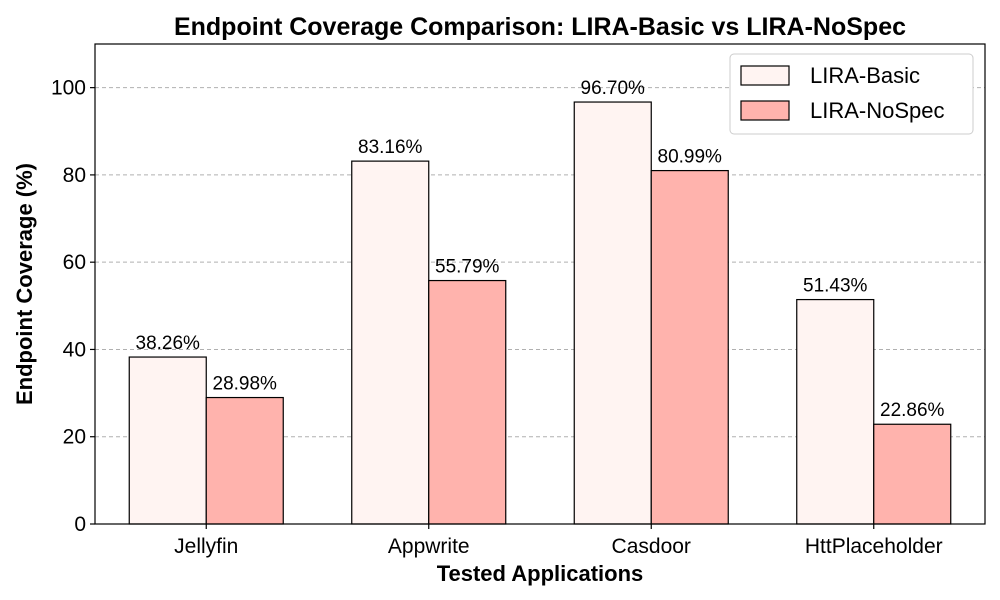 This screenshot has height=600, width=1000. I want to click on legend: LIRA-Basic LIRA-NoSpec, so click(851, 94).